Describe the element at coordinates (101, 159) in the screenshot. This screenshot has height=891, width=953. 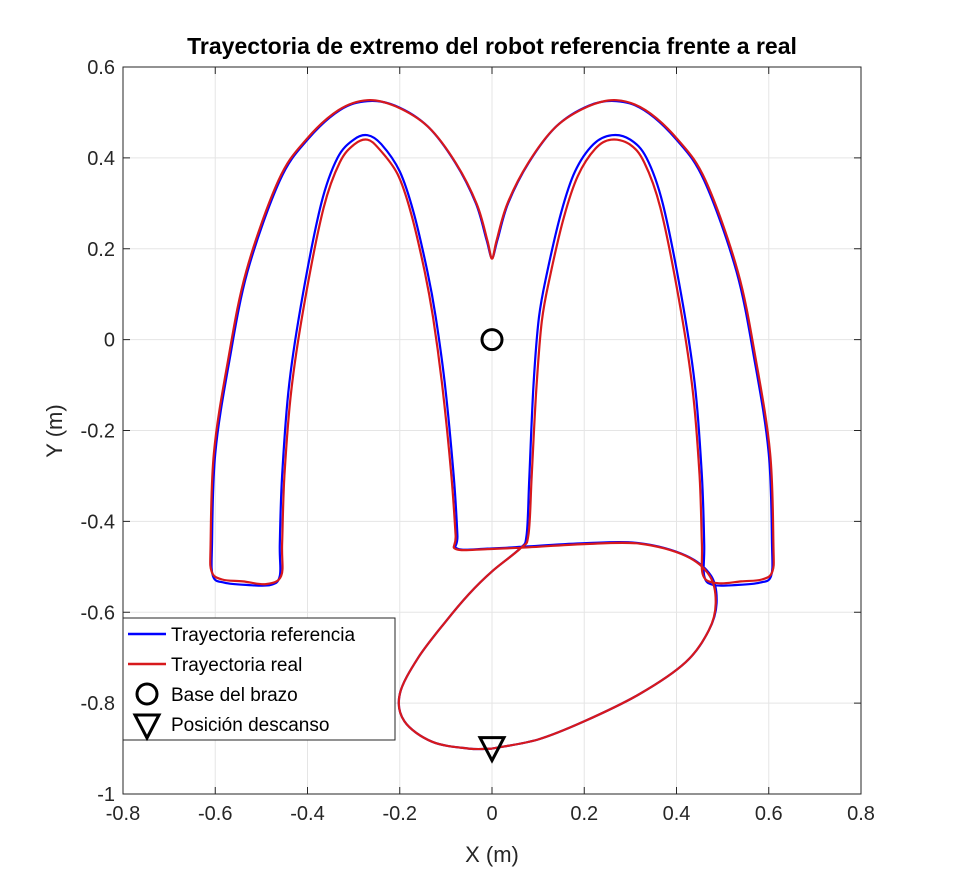
I see `y-tick-label: 0.4` at that location.